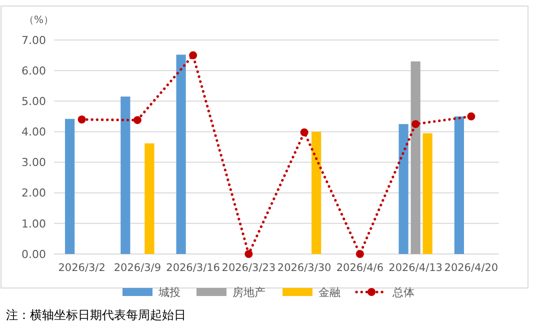  Describe the element at coordinates (34, 101) in the screenshot. I see `y-tick-label: 5.00` at that location.